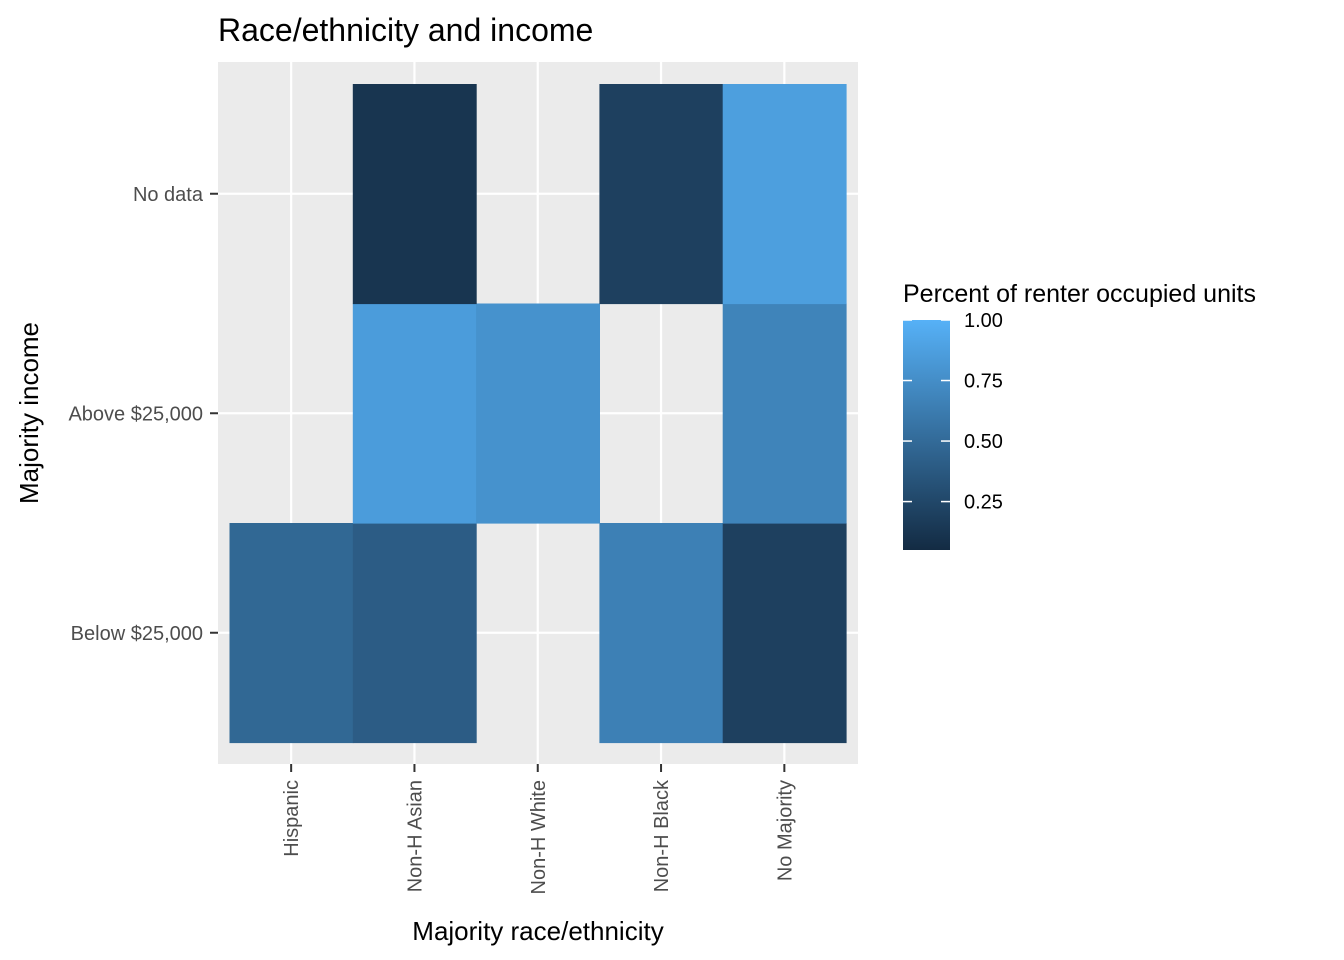 Image resolution: width=1344 pixels, height=960 pixels. I want to click on y-axis: Below $25,000 Above $25,000 No data, so click(143, 414).